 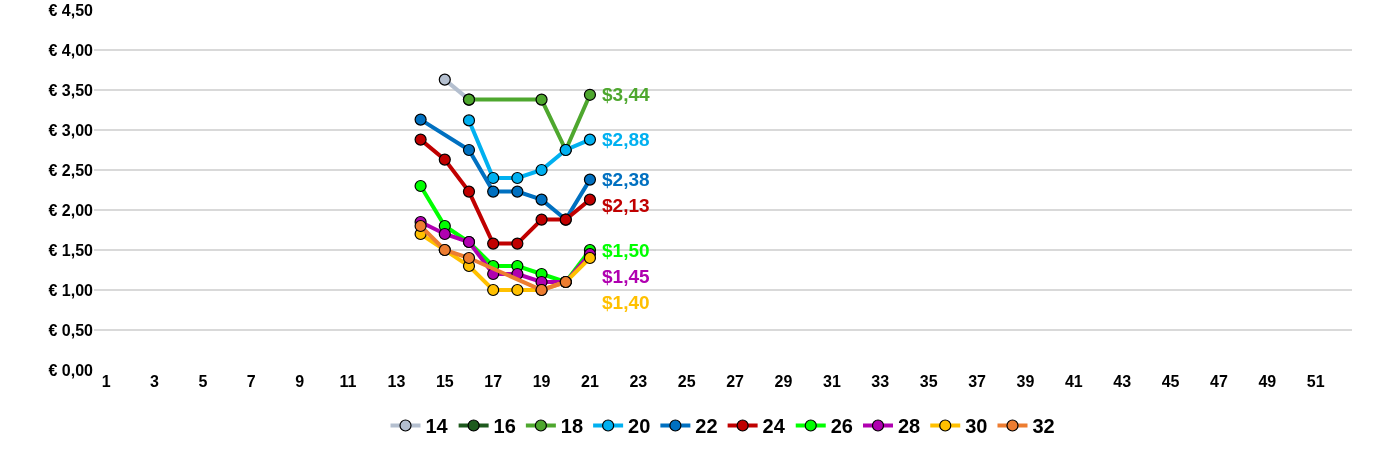 What do you see at coordinates (686, 381) in the screenshot?
I see `x-tick-label: 25` at bounding box center [686, 381].